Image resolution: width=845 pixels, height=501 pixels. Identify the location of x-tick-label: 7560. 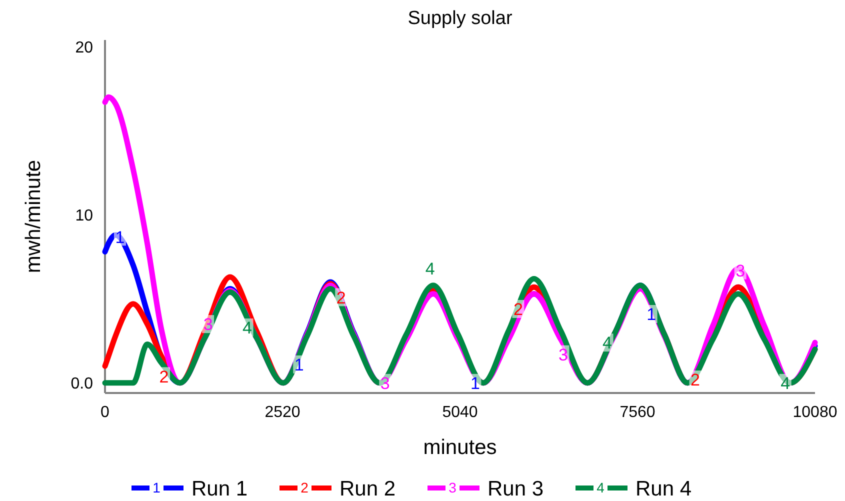
(638, 412).